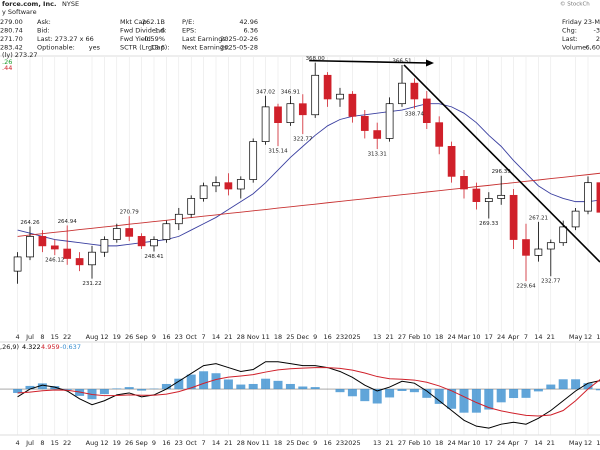 This screenshot has height=450, width=600. What do you see at coordinates (154, 39) in the screenshot?
I see `header-field: 0.59%` at bounding box center [154, 39].